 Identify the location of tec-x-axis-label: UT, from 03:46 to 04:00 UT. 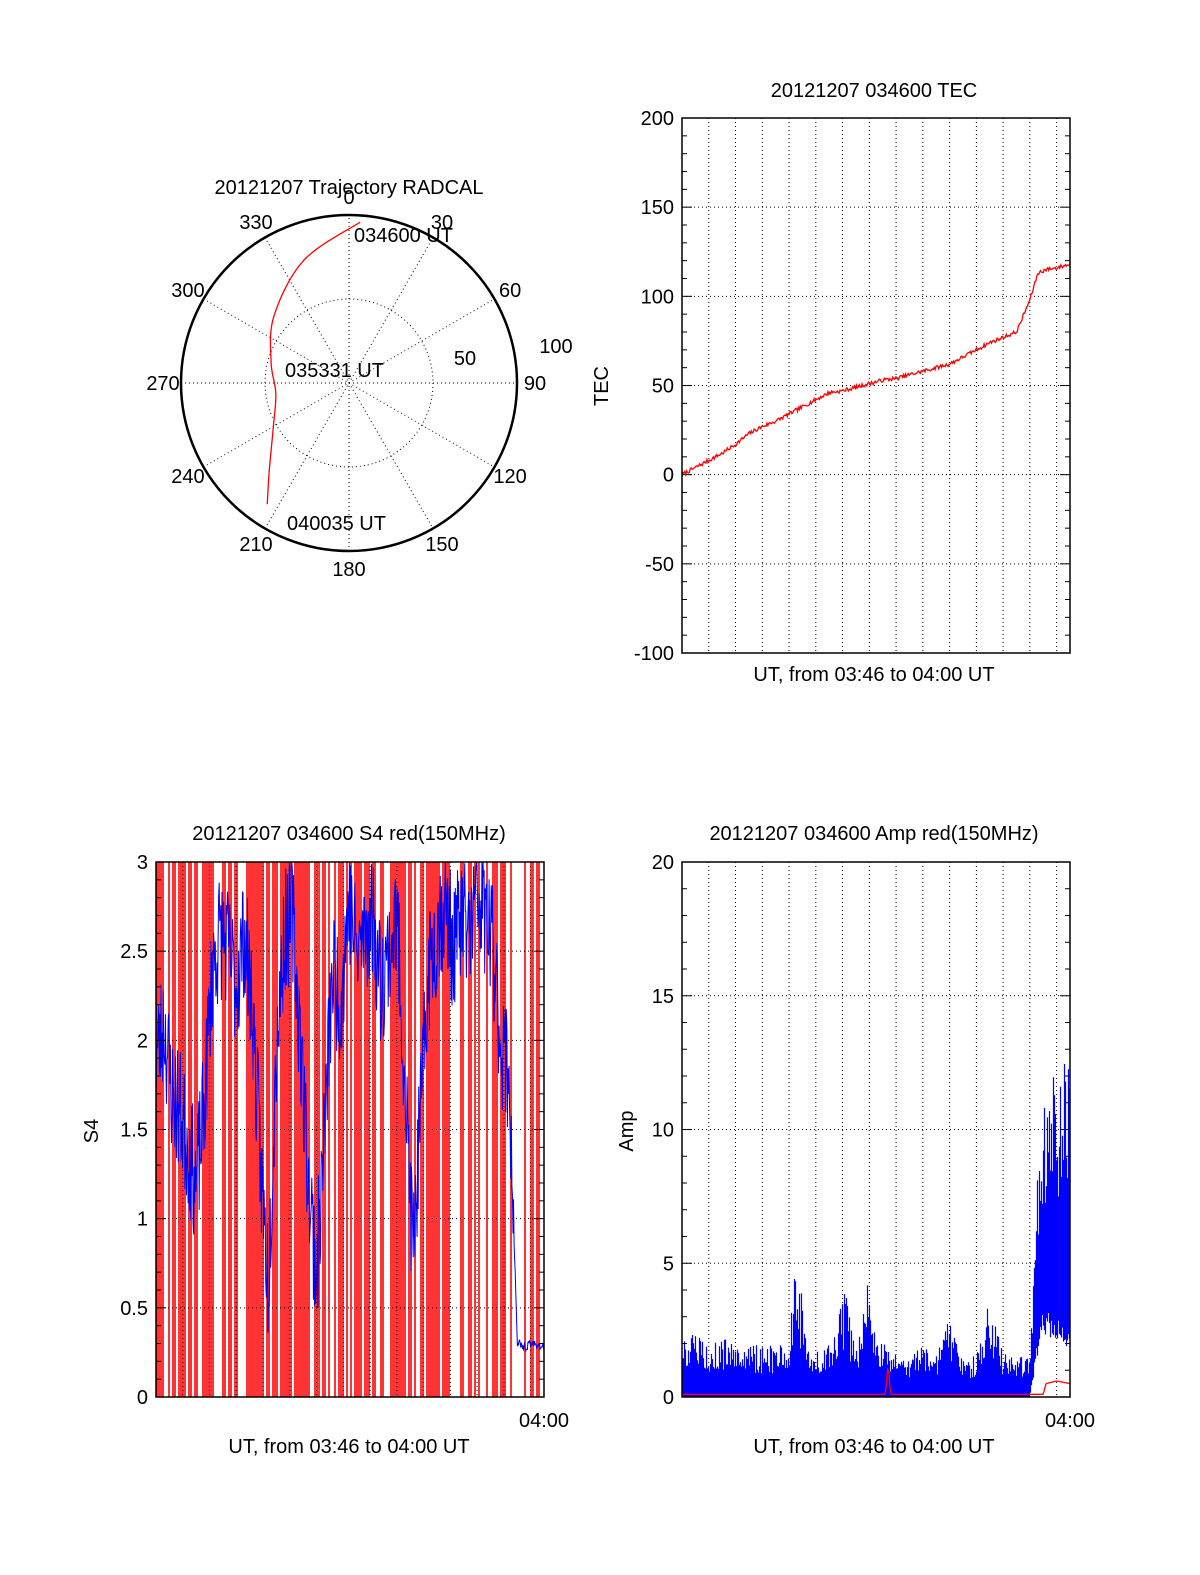
(873, 675).